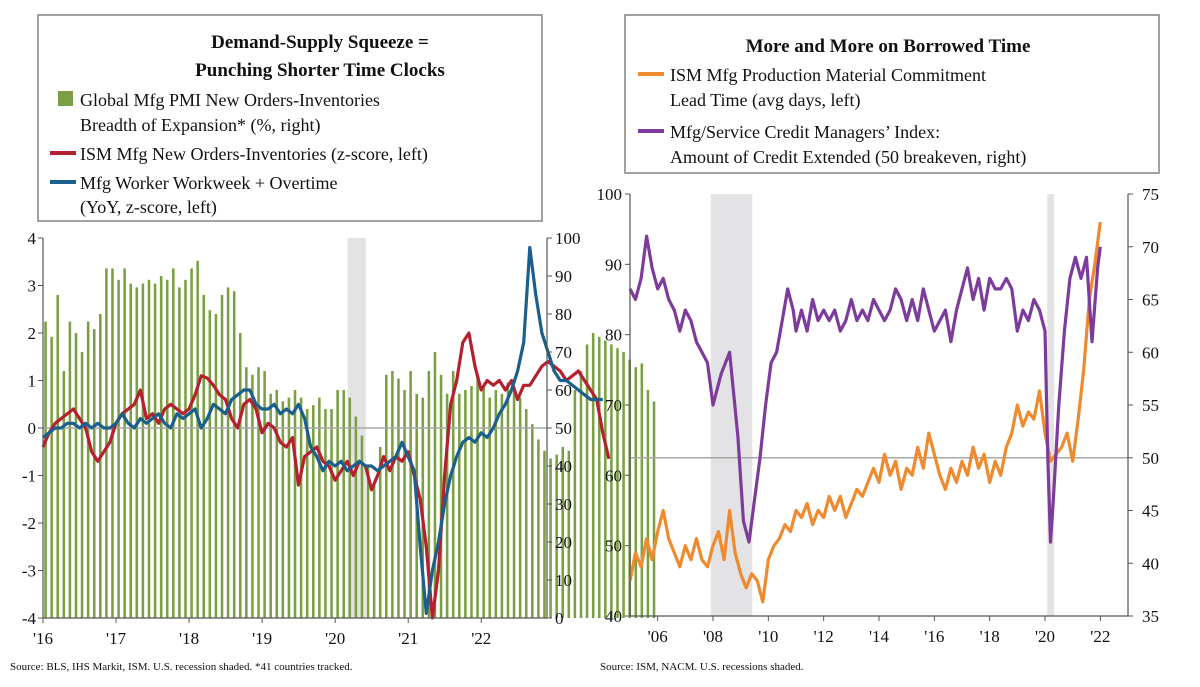 Image resolution: width=1200 pixels, height=687 pixels. I want to click on right-tick-label: 35, so click(1150, 616).